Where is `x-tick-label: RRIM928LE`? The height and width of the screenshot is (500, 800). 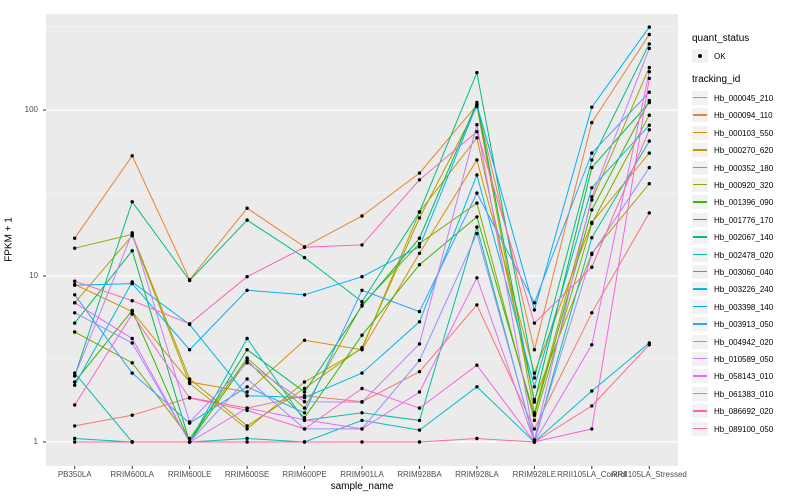 x-tick-label: RRIM928LE is located at coordinates (534, 474).